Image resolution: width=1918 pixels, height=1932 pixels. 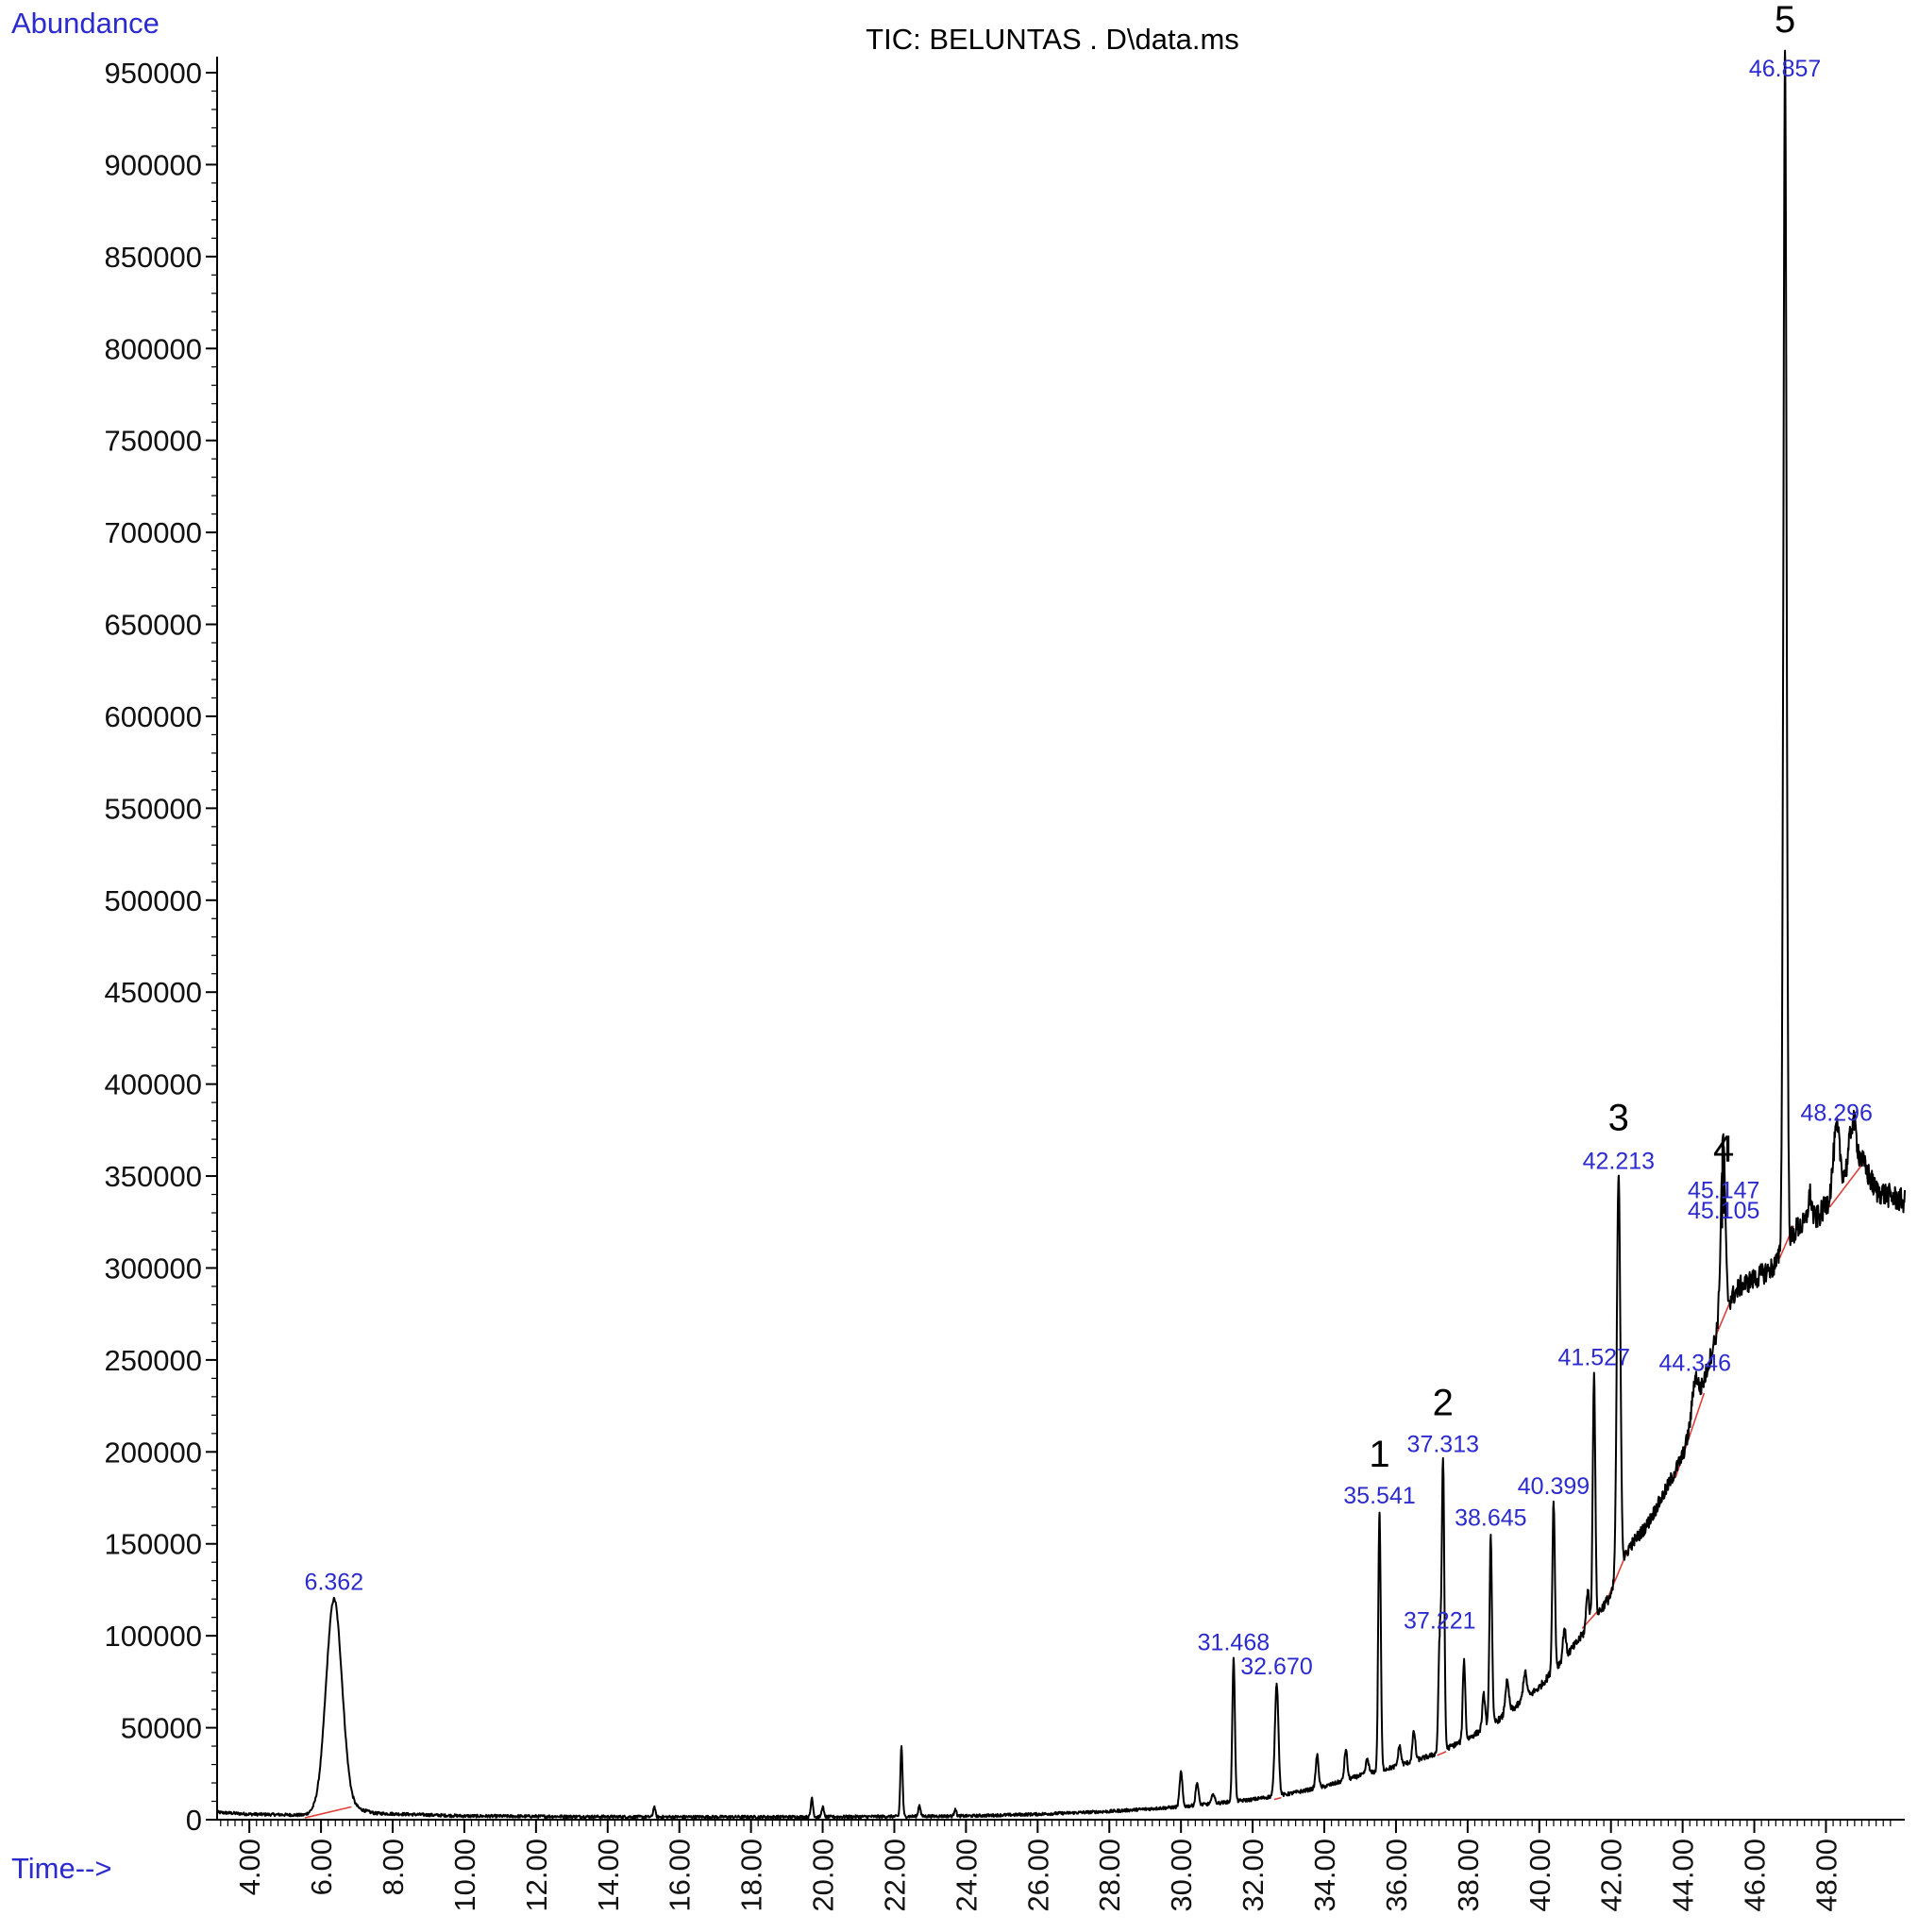 What do you see at coordinates (465, 1875) in the screenshot?
I see `x-tick-label: 10.00` at bounding box center [465, 1875].